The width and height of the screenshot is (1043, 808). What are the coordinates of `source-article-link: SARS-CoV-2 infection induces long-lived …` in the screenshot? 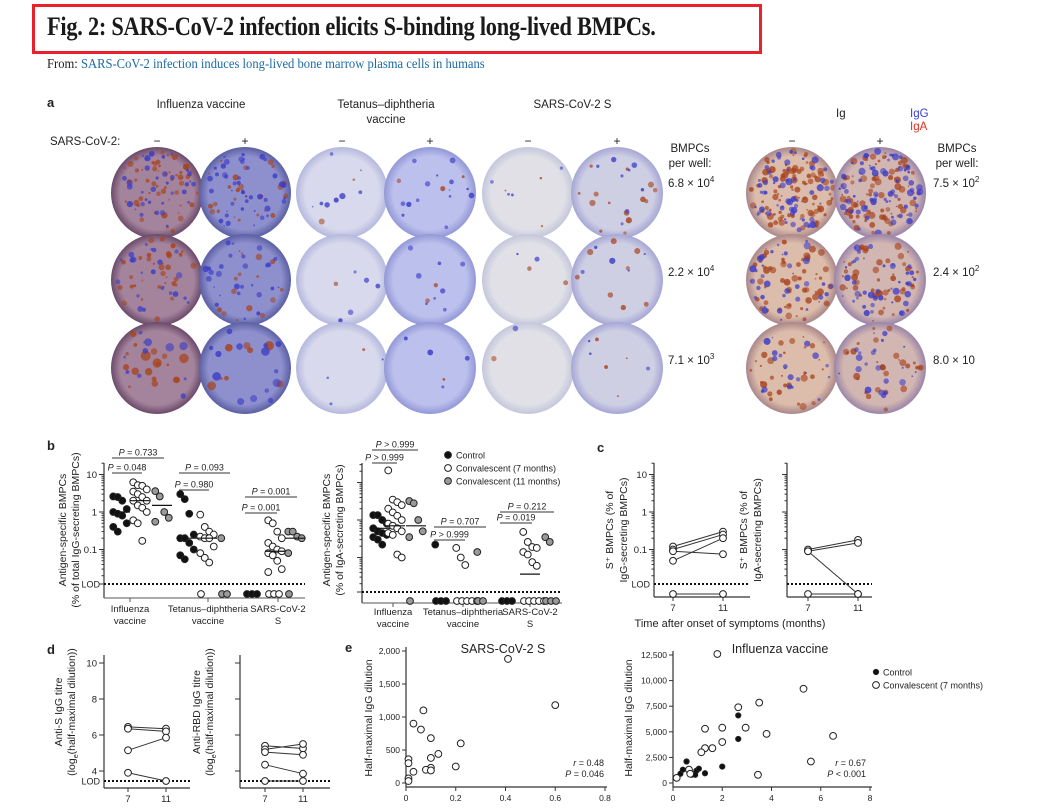 It's located at (282, 64).